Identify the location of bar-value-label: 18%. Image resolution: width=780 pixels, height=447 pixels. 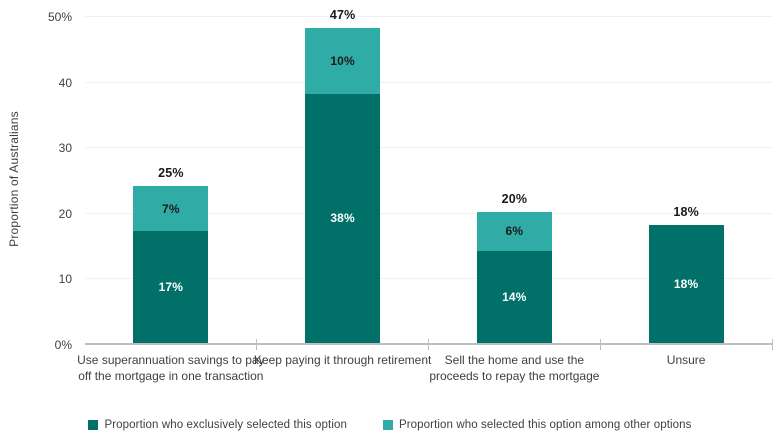
(686, 283).